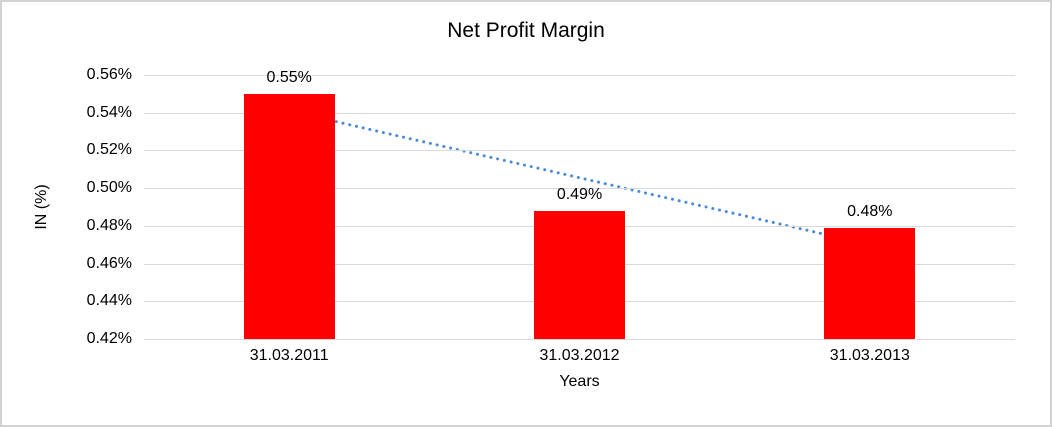 The width and height of the screenshot is (1052, 427). What do you see at coordinates (109, 74) in the screenshot?
I see `y-axis-tick-label: 0.56%` at bounding box center [109, 74].